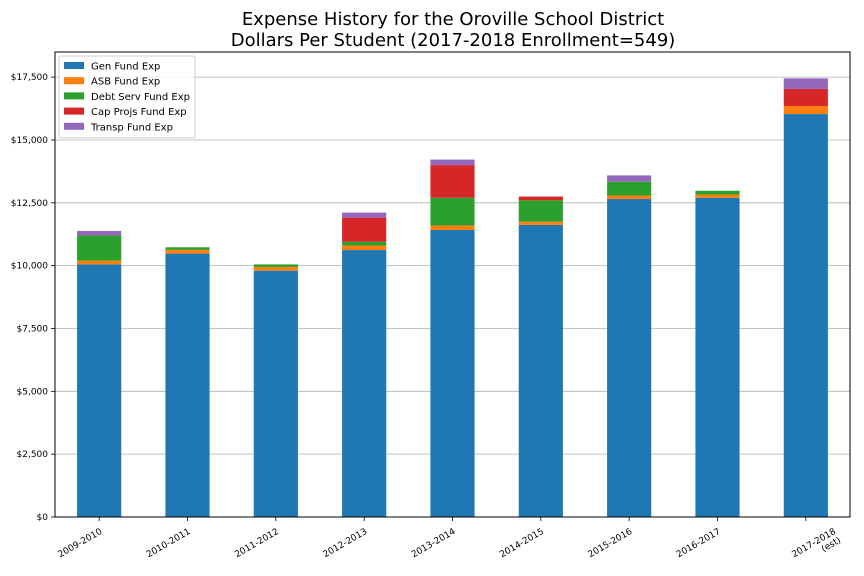  I want to click on y-tick-label: $10,000, so click(29, 267).